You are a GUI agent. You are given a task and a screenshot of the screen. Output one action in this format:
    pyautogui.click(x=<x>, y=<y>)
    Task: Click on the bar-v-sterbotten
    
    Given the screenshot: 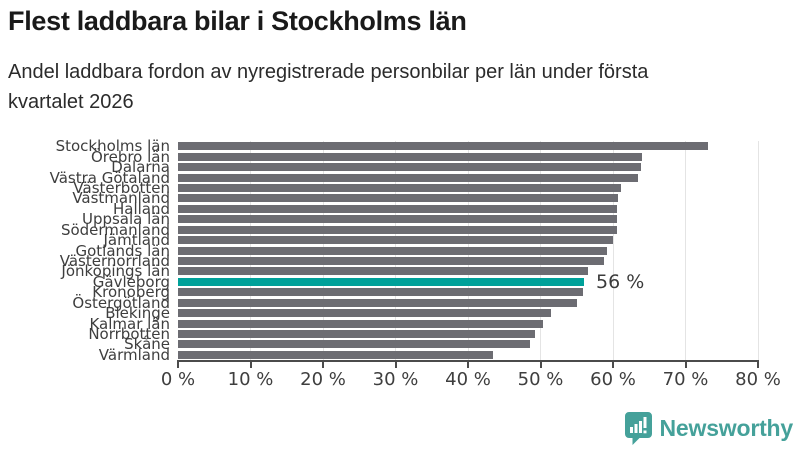 What is the action you would take?
    pyautogui.click(x=399, y=187)
    